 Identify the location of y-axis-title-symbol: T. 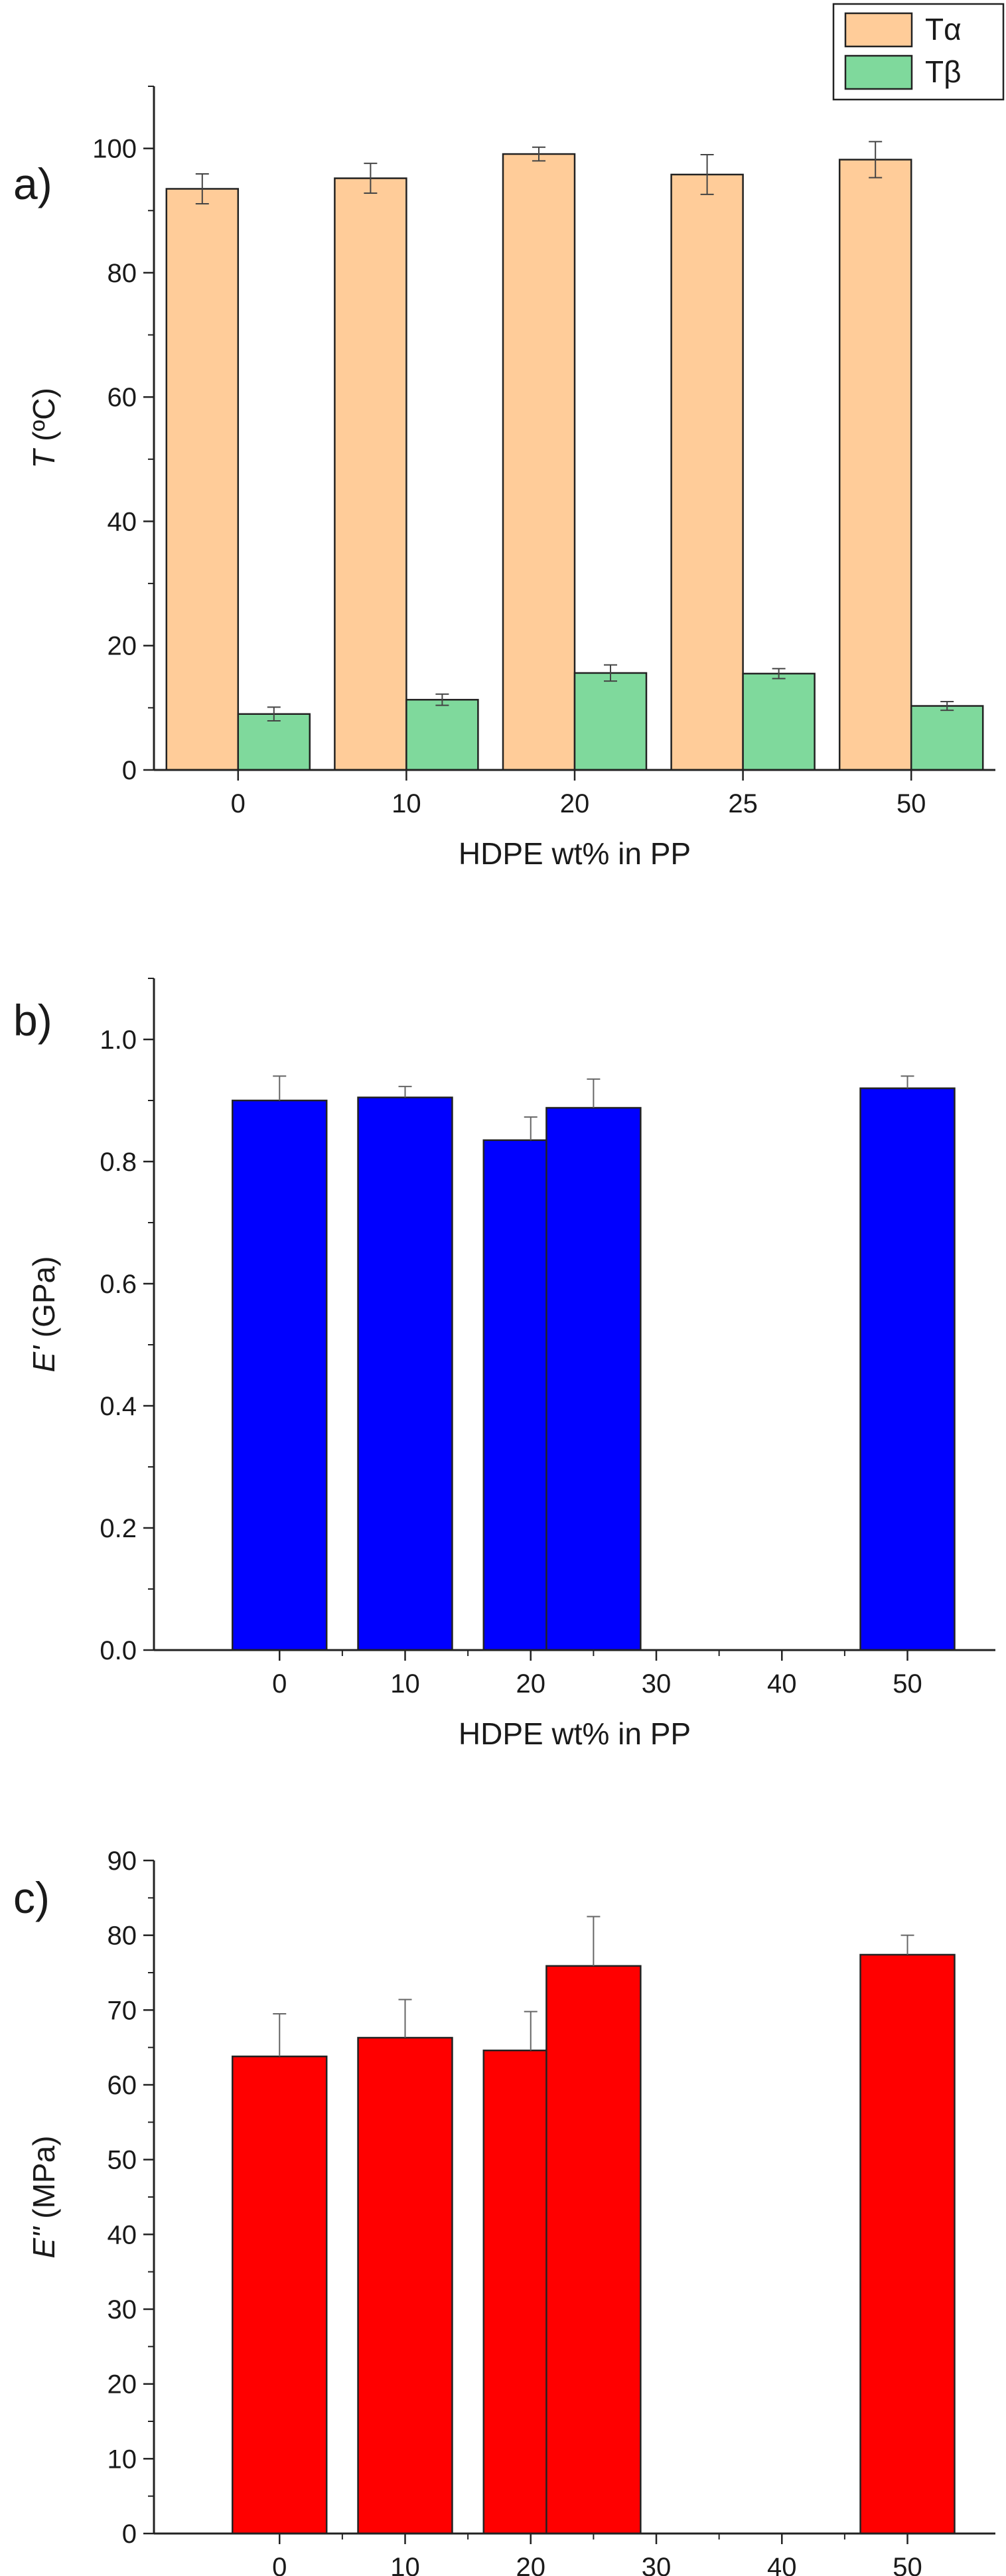
(44, 458).